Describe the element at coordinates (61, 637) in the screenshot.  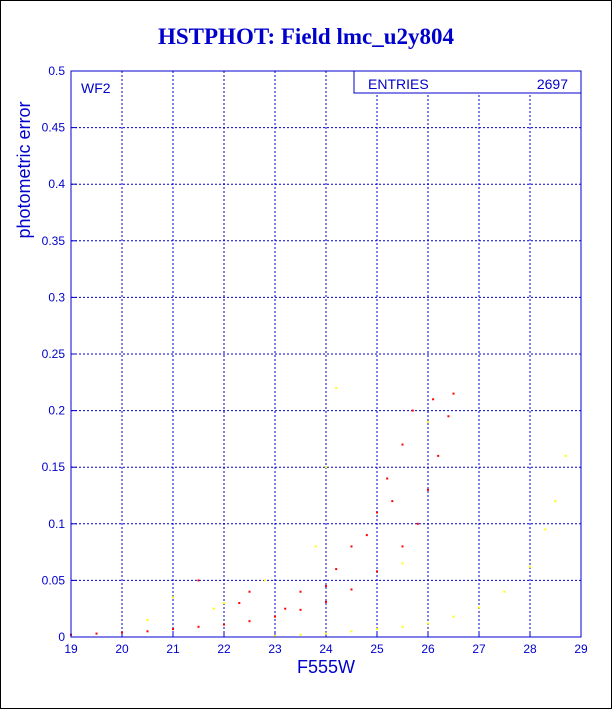
I see `y-tick-label: 0` at that location.